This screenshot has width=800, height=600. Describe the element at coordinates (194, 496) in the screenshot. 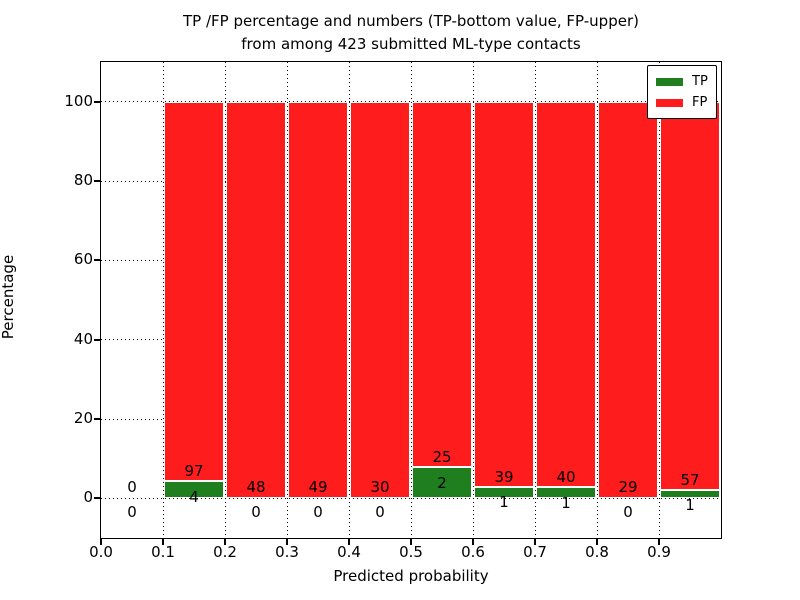

I see `tp-count-label: 4` at that location.